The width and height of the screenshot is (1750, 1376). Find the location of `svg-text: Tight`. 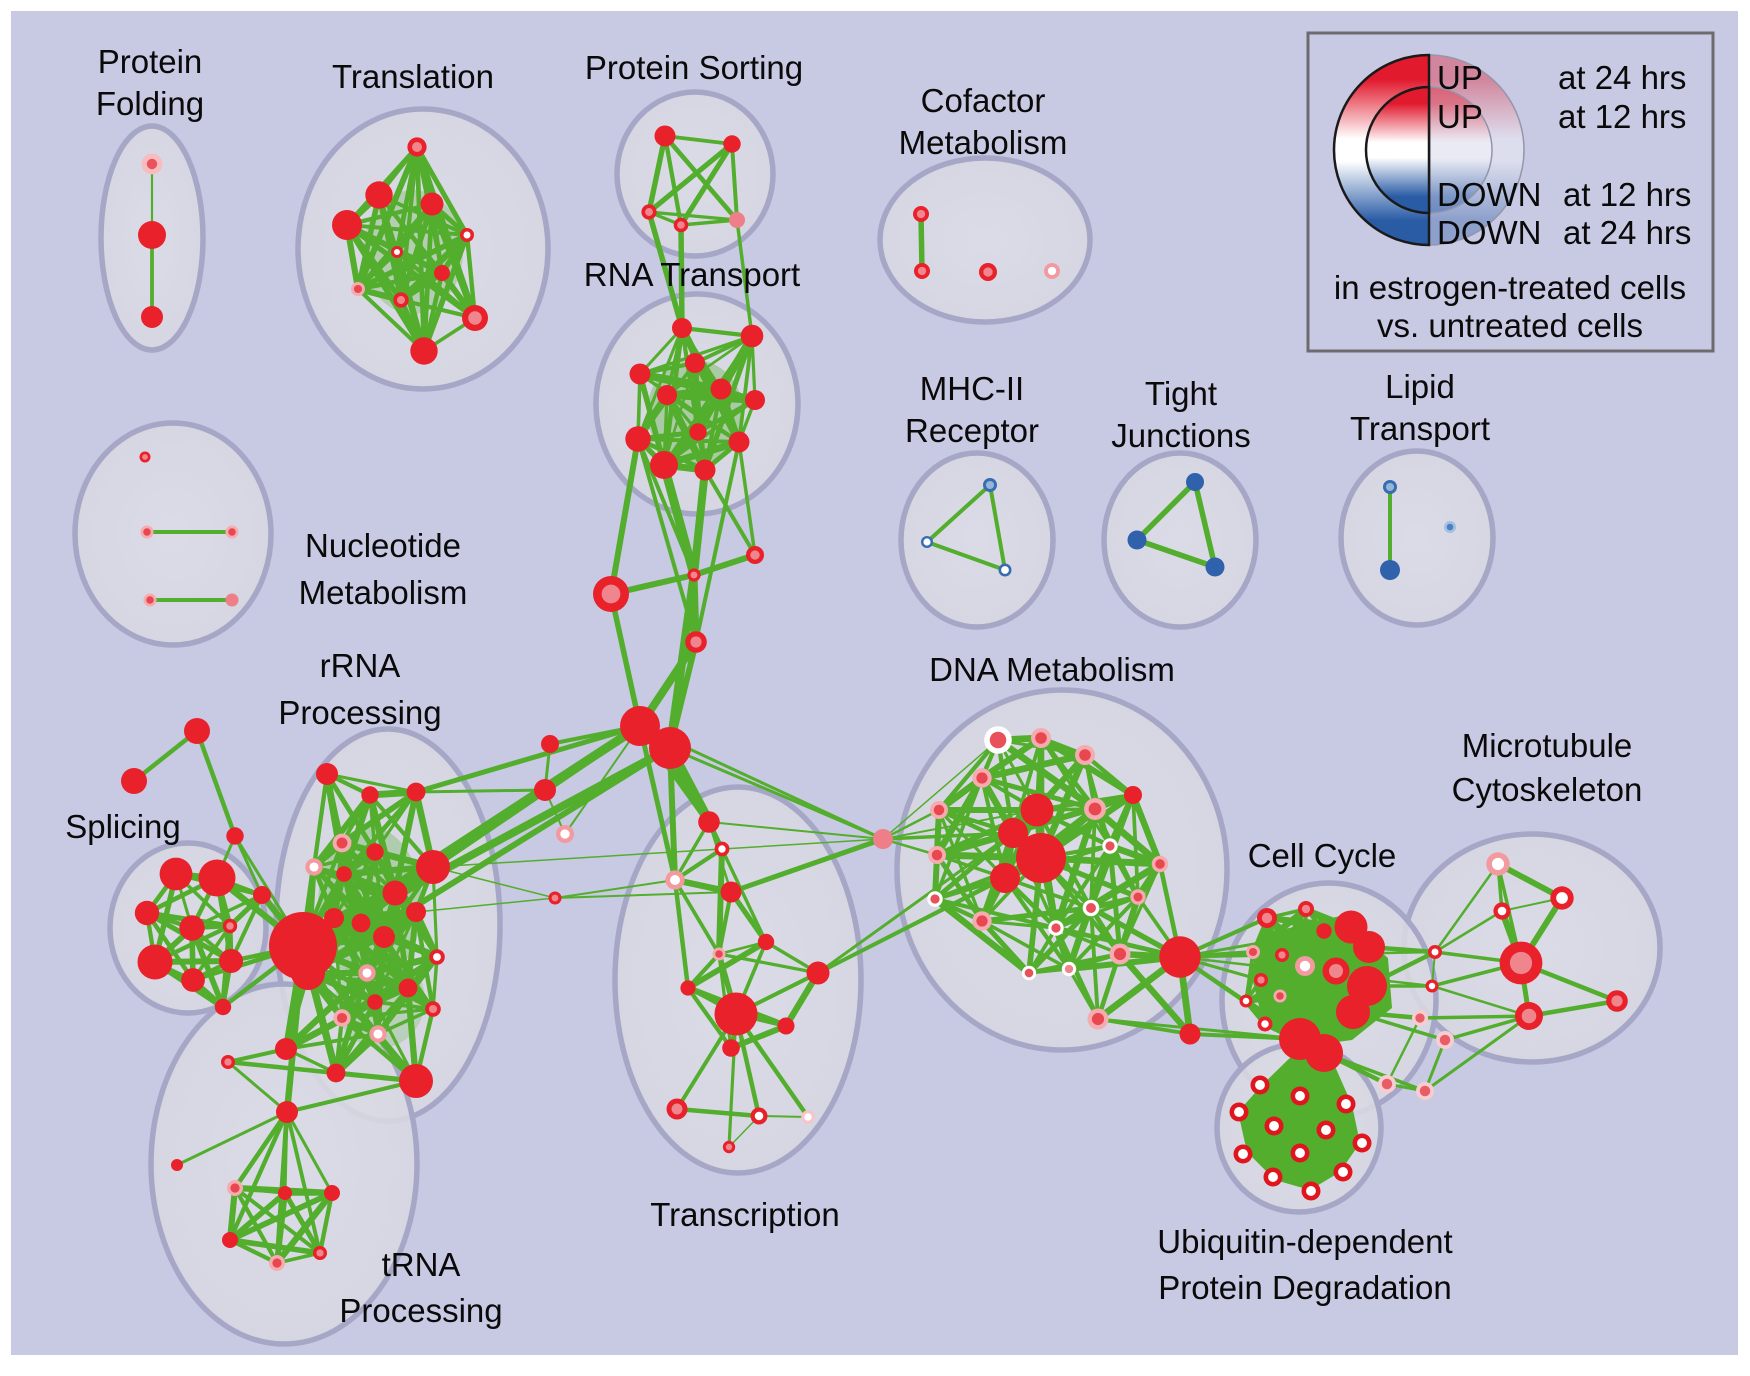

svg-text: Tight is located at coordinates (1181, 393).